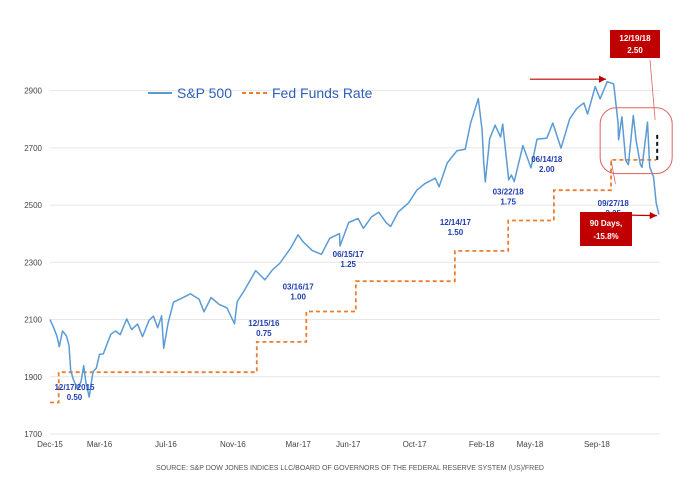  I want to click on latest-hike-box, so click(635, 44).